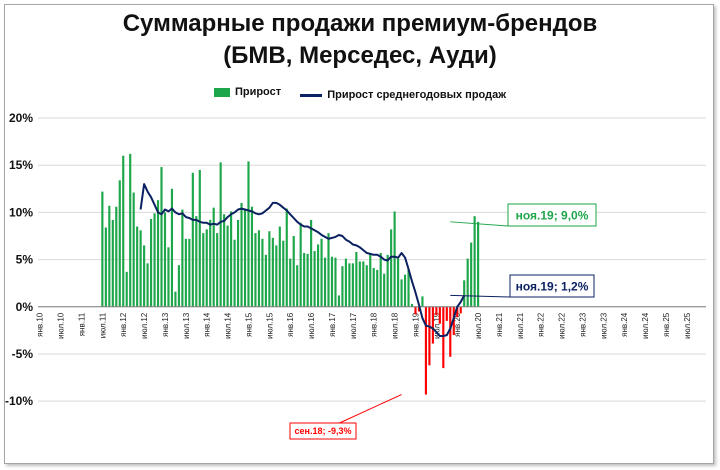 The width and height of the screenshot is (720, 470). Describe the element at coordinates (541, 324) in the screenshot. I see `x-tick-label: янв.22` at that location.